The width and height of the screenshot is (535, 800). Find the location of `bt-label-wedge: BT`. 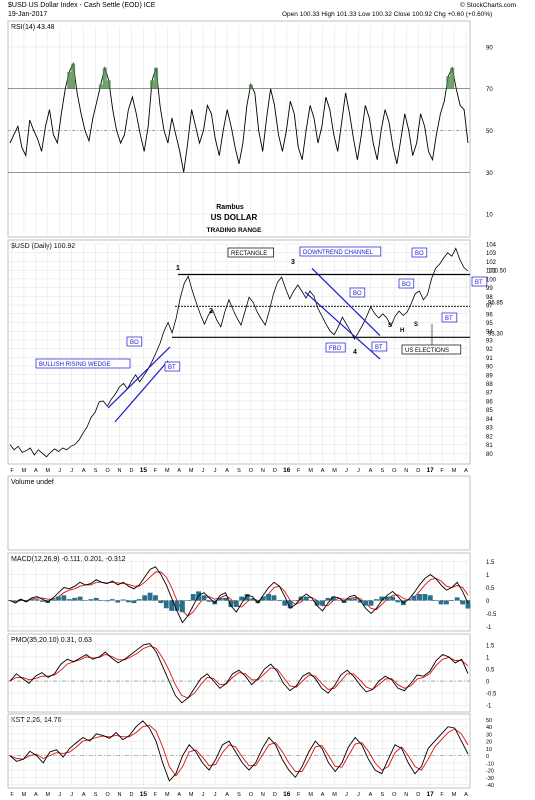

bt-label-wedge: BT is located at coordinates (172, 368).